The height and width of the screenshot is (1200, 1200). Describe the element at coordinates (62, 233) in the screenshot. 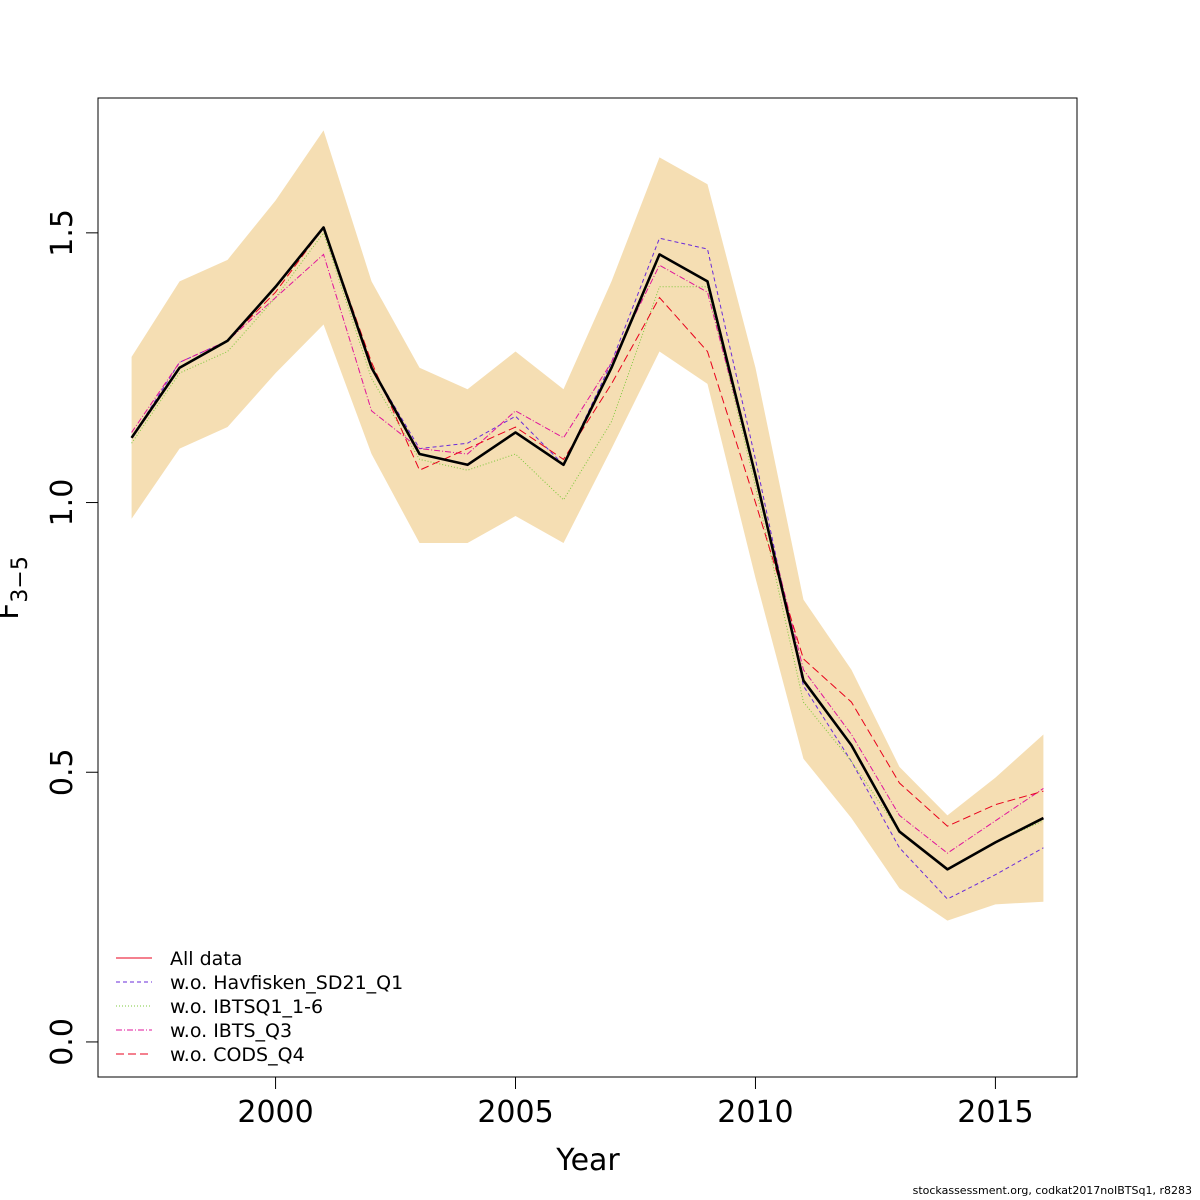

I see `y-tick-label-3: 1.5` at that location.